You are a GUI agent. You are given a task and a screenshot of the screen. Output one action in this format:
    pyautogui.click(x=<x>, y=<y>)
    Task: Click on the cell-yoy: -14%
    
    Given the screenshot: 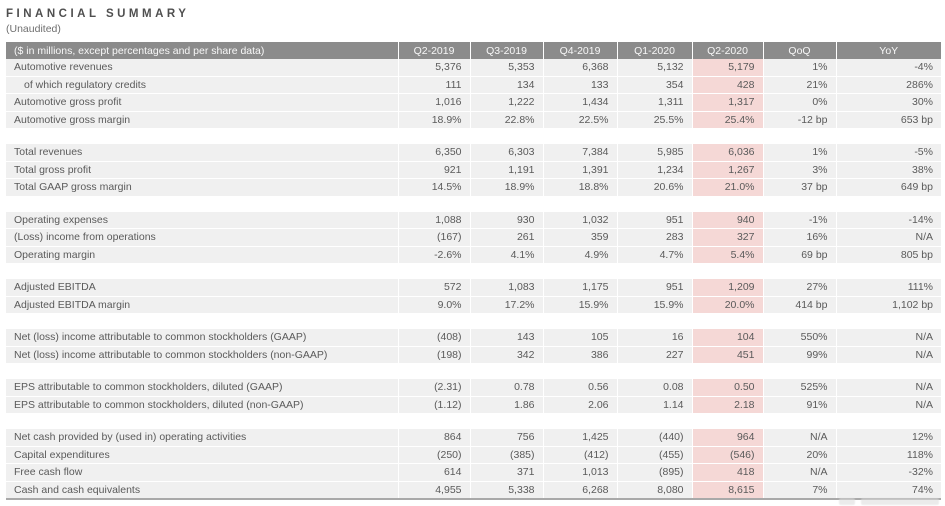 What is the action you would take?
    pyautogui.click(x=888, y=220)
    